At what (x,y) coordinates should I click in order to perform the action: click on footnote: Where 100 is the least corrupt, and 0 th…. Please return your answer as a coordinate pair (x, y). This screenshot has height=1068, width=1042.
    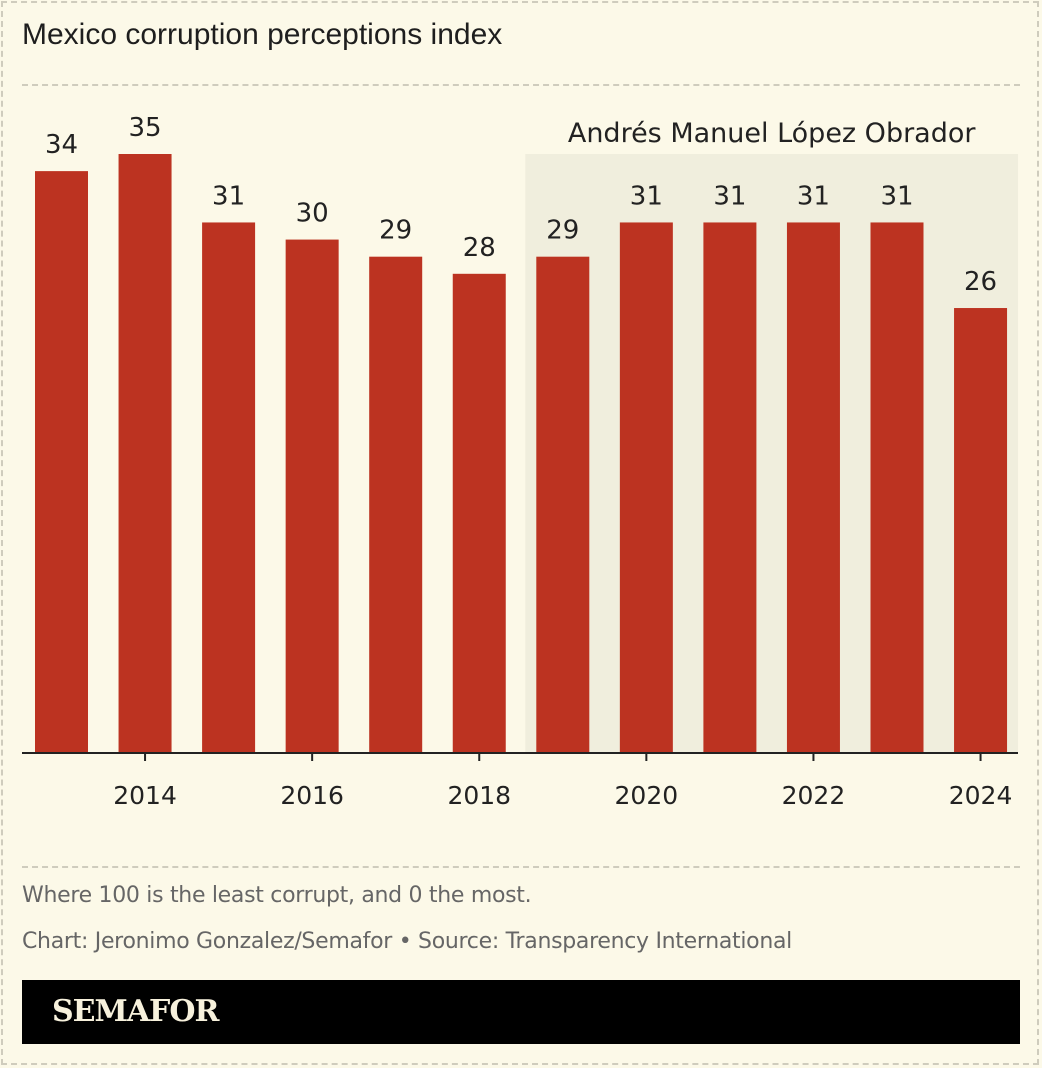
    Looking at the image, I should click on (277, 895).